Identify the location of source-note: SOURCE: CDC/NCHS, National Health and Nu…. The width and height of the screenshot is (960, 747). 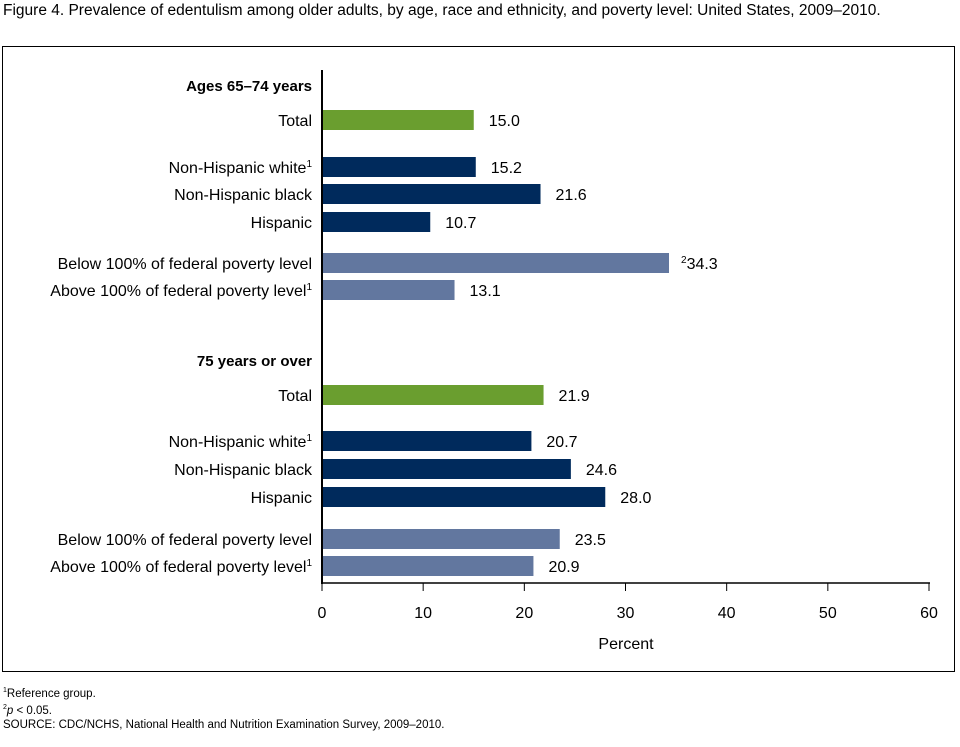
(224, 724).